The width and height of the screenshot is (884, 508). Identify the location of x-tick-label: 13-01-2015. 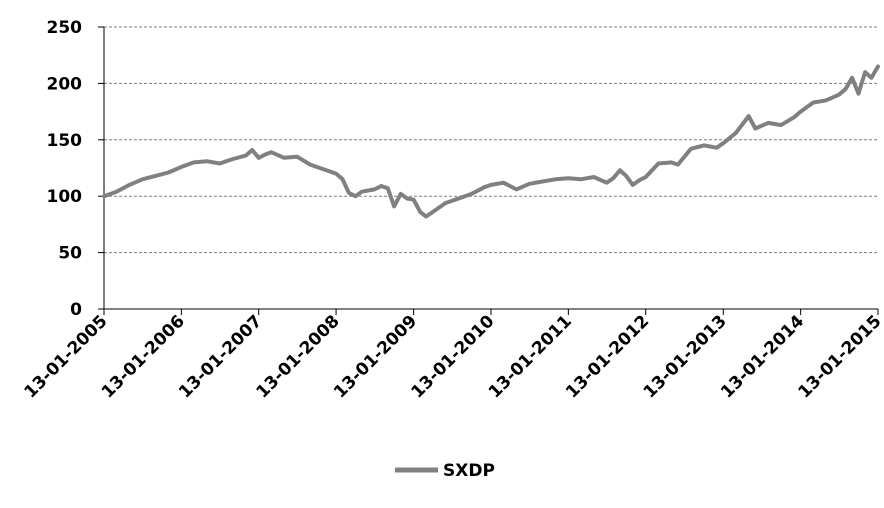
(839, 356).